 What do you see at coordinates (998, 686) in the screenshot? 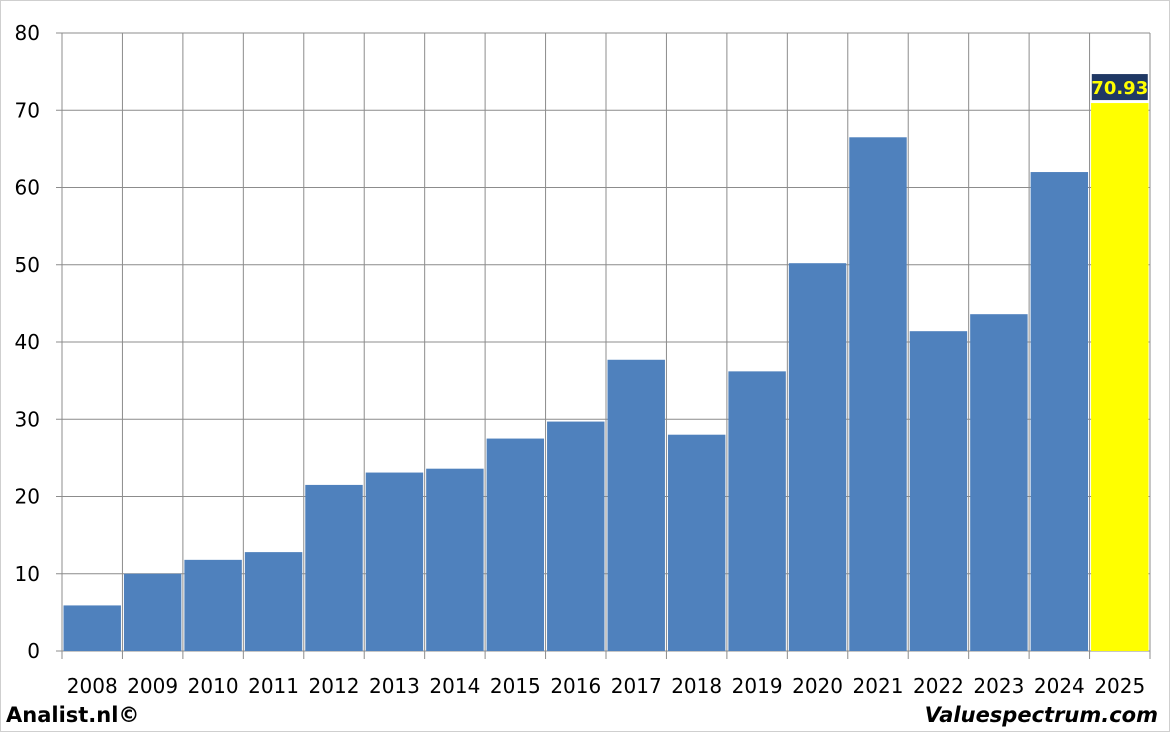
I see `x-tick-label: 2023` at bounding box center [998, 686].